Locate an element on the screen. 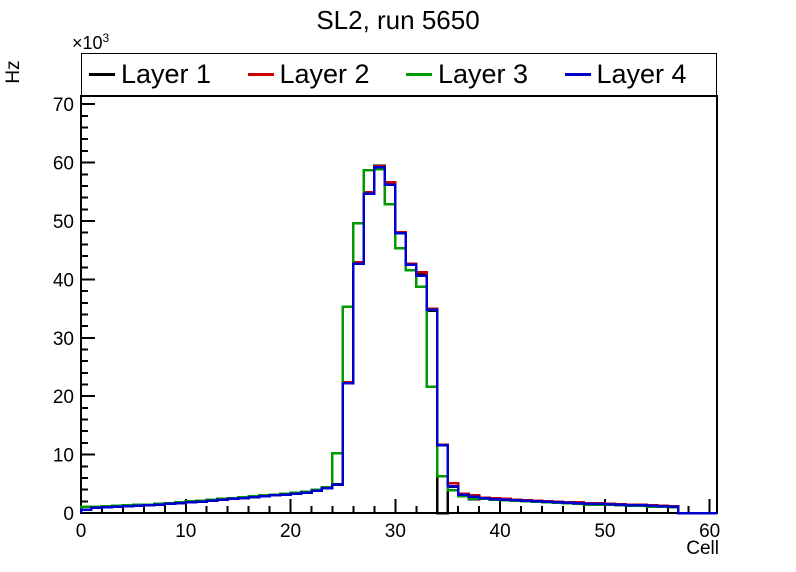  y-tick-label: 20 is located at coordinates (63, 397).